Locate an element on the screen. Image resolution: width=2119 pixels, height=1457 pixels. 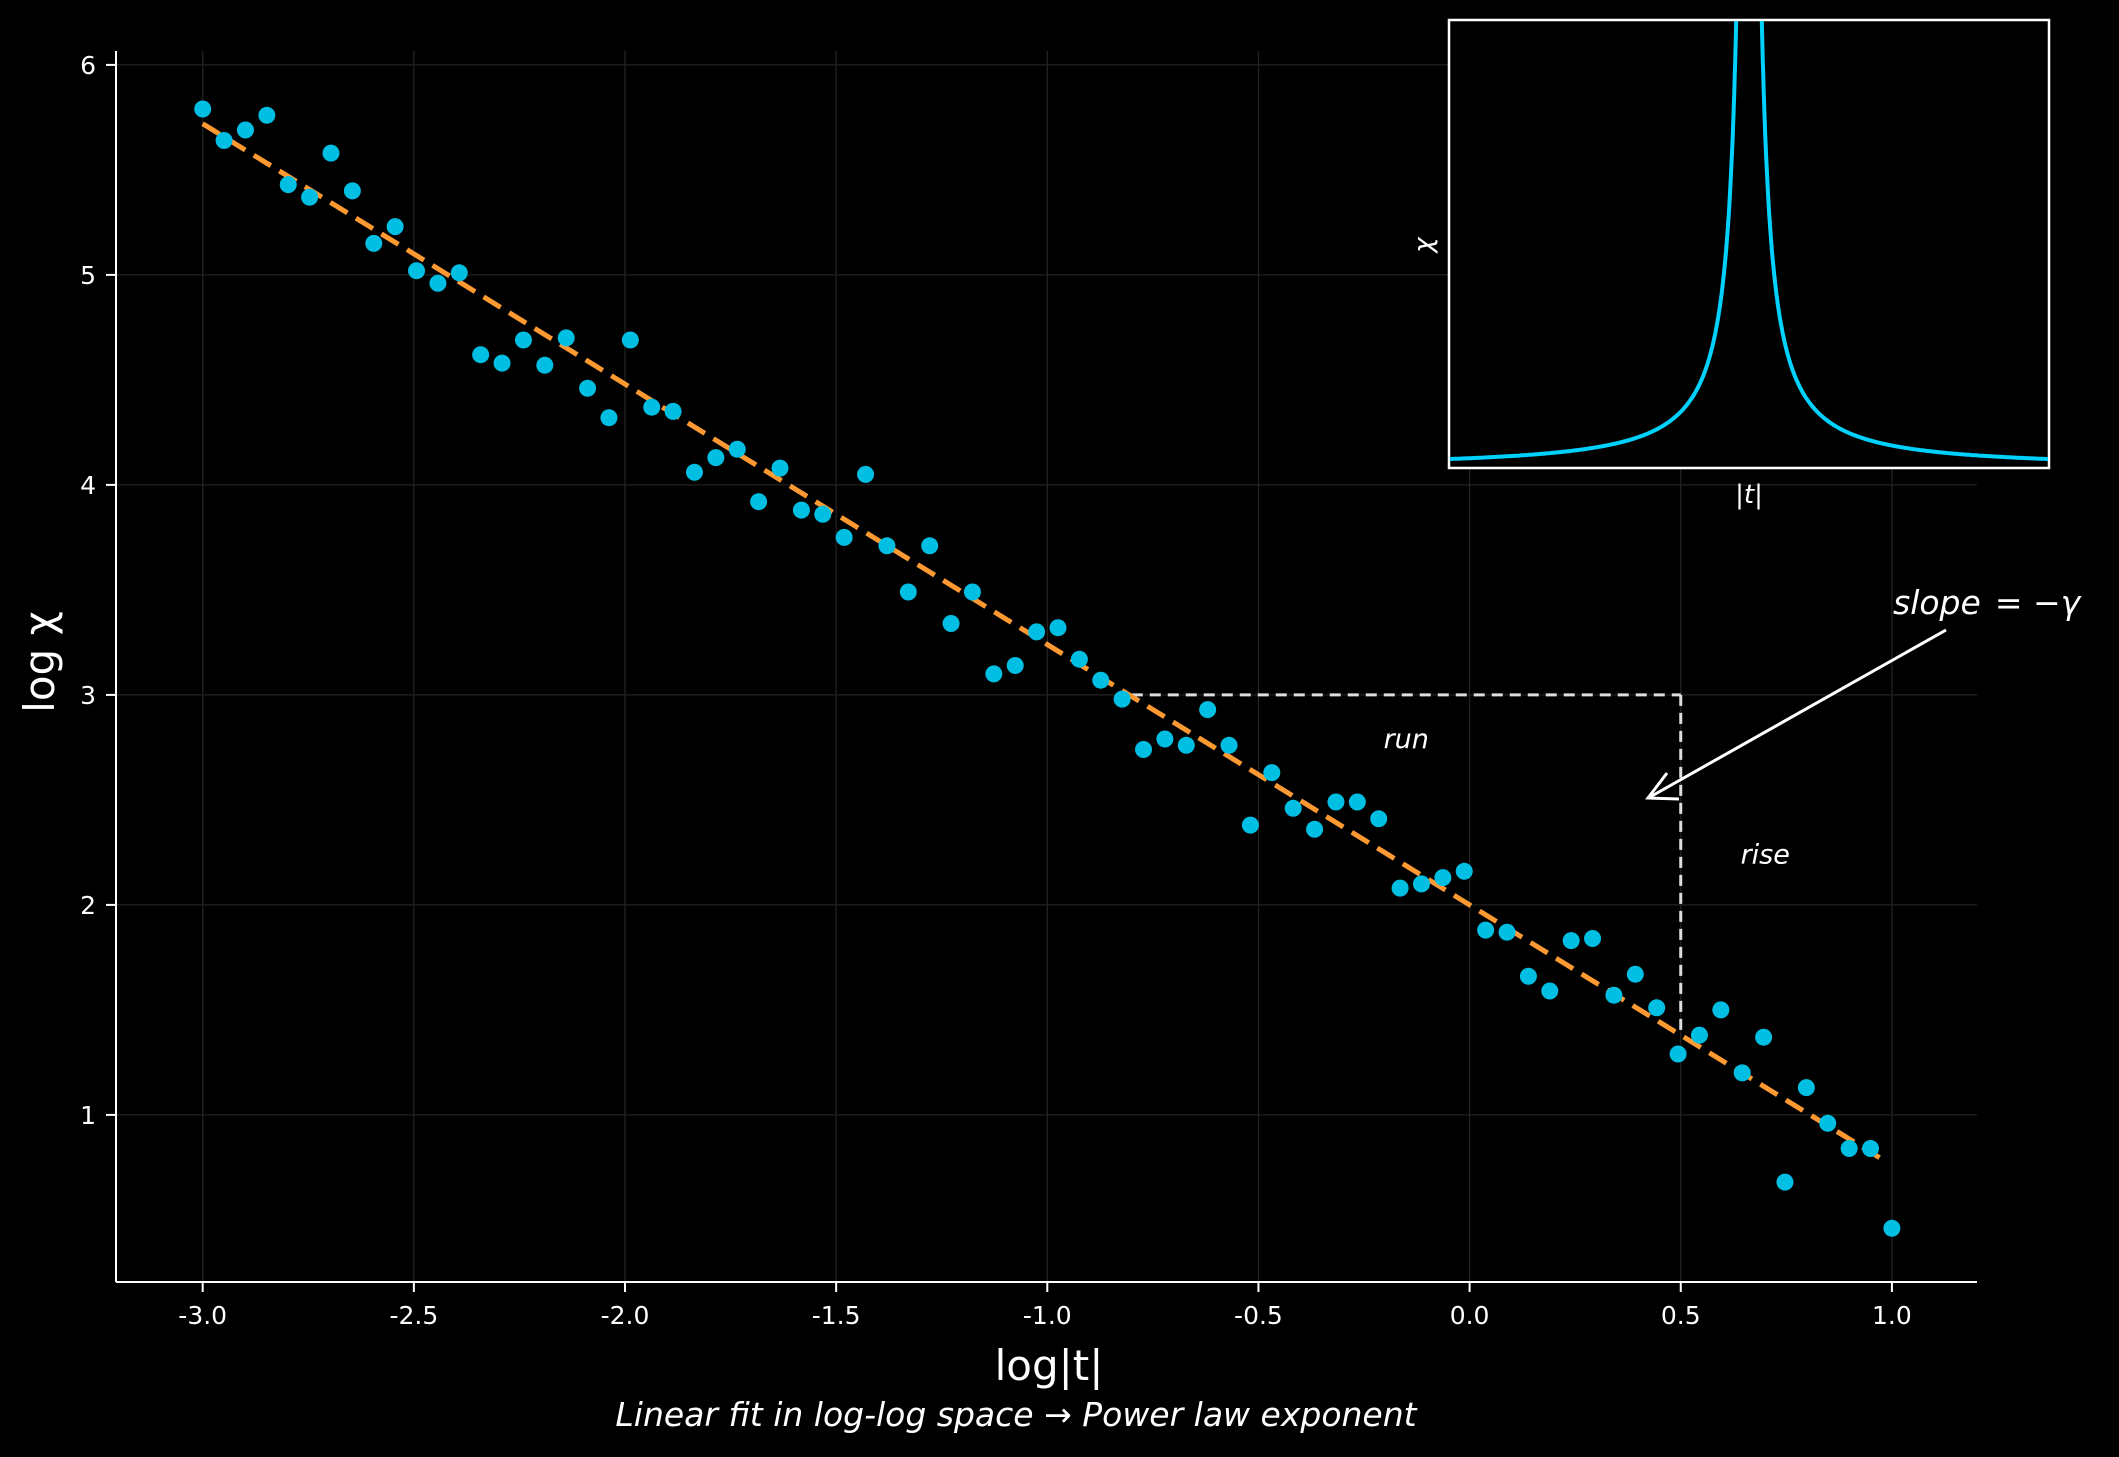
rise-label: rise is located at coordinates (1765, 855).